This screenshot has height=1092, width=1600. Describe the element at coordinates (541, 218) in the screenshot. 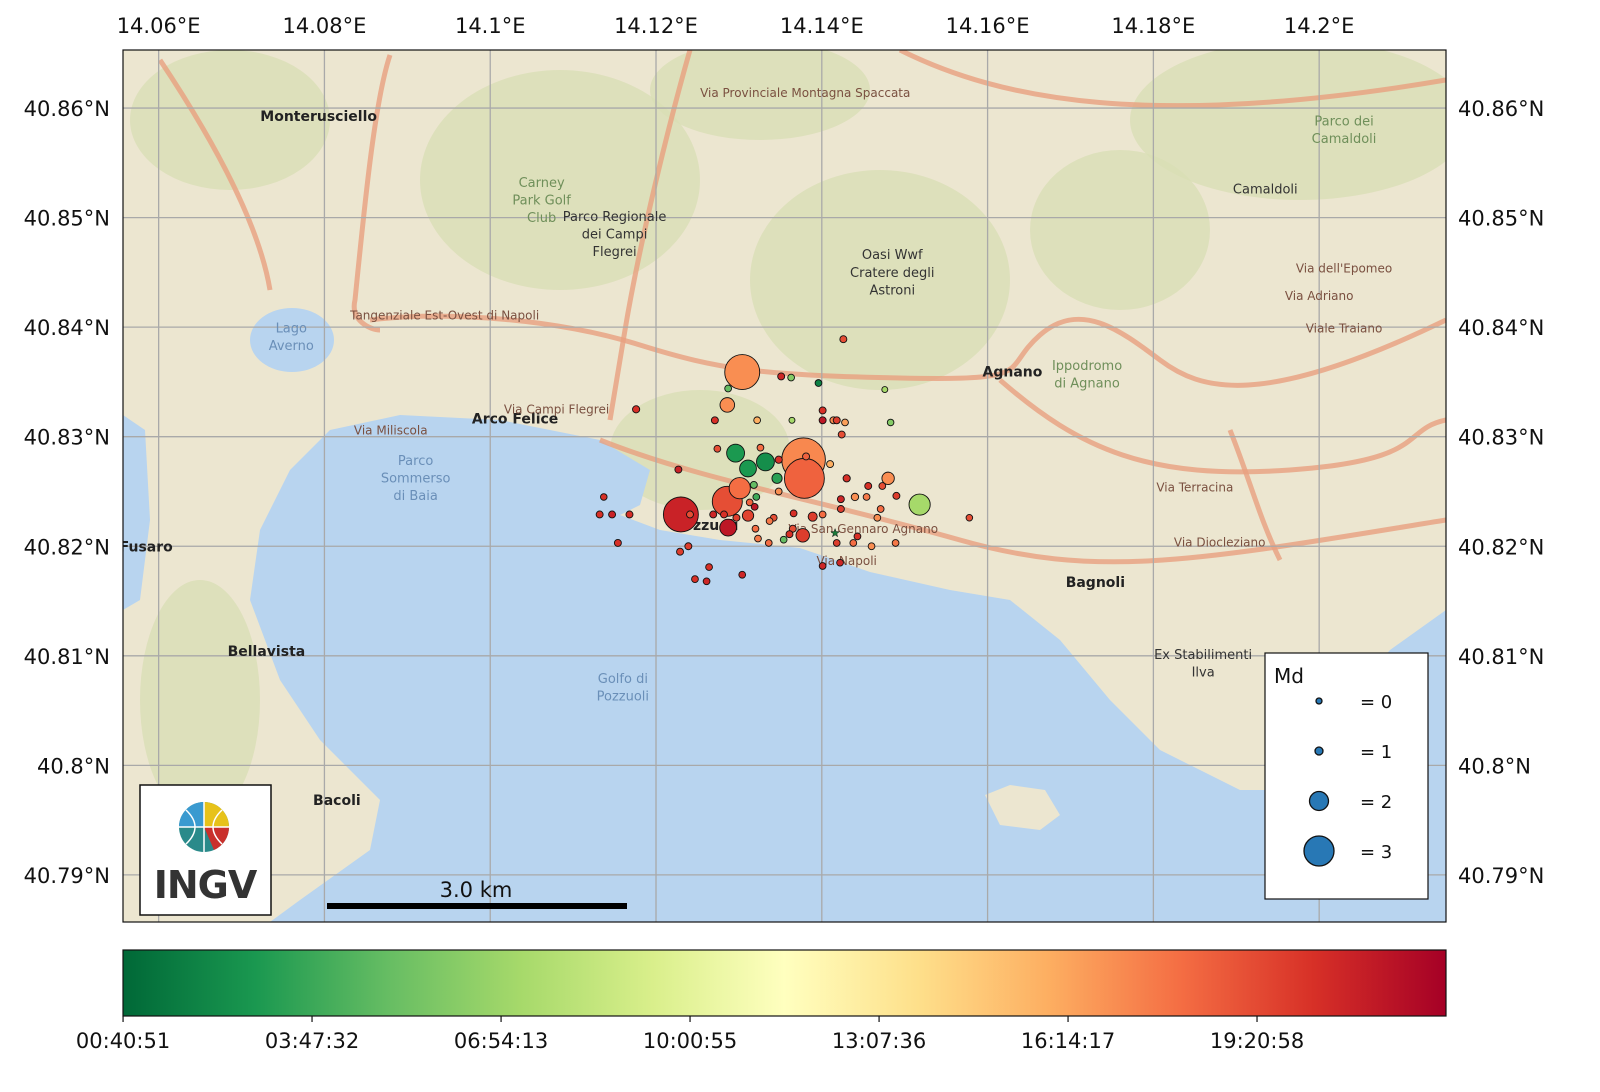

I see `place-label: Club` at that location.